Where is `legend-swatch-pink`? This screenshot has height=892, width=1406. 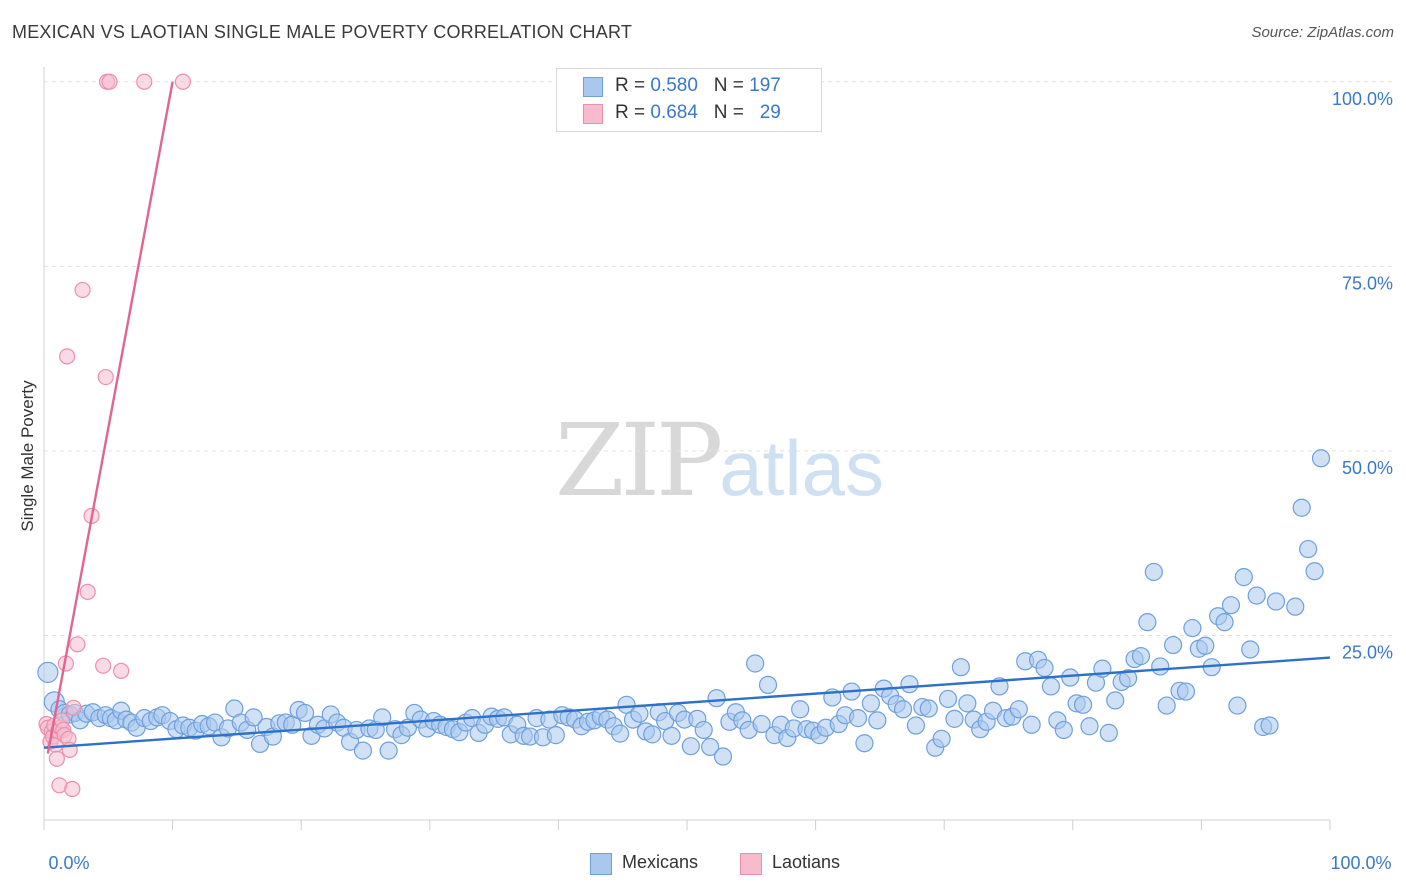
legend-swatch-pink is located at coordinates (593, 114).